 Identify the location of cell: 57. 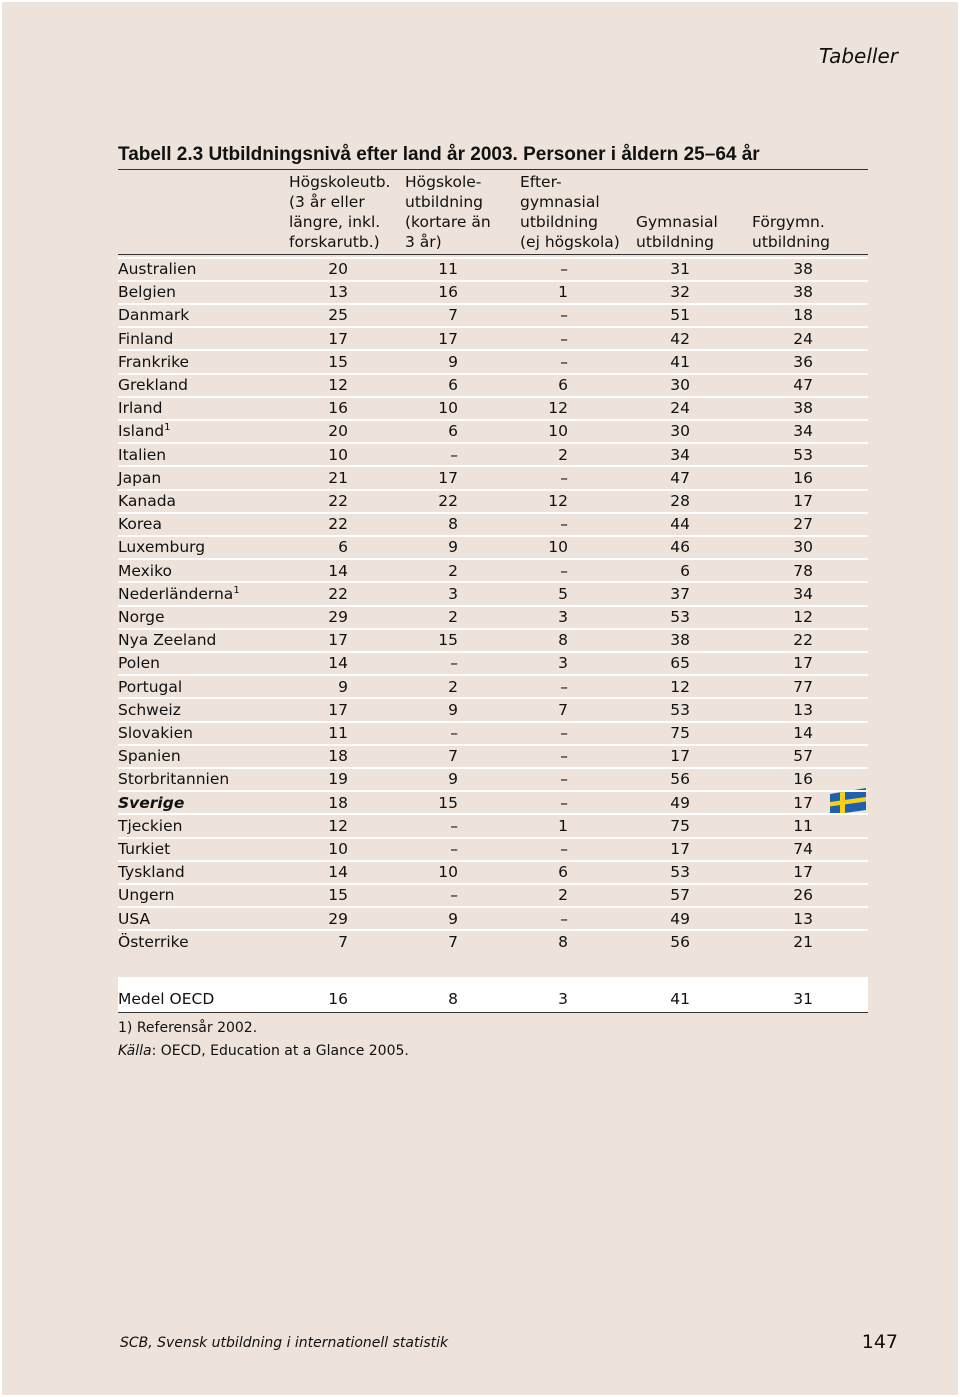
(680, 895).